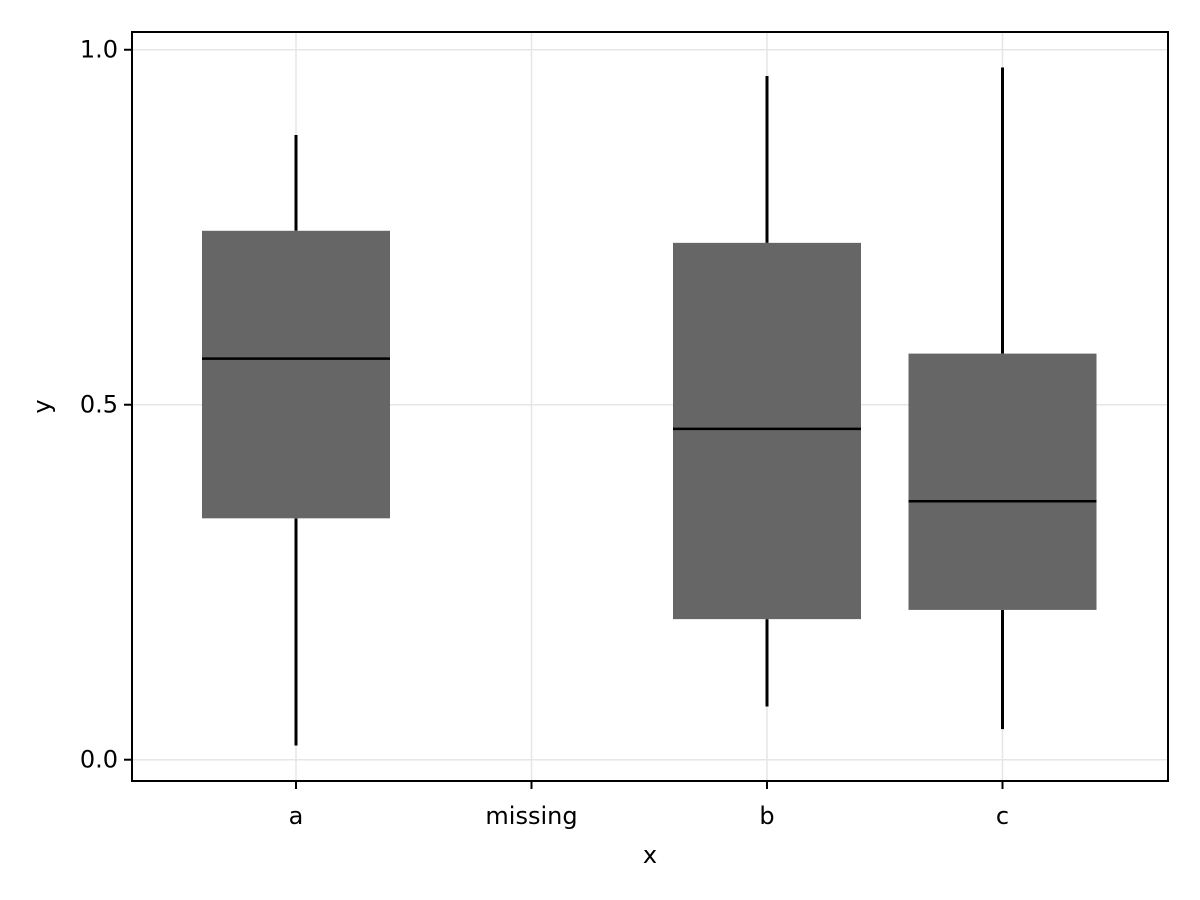 This screenshot has height=900, width=1200. I want to click on box-c, so click(1002, 398).